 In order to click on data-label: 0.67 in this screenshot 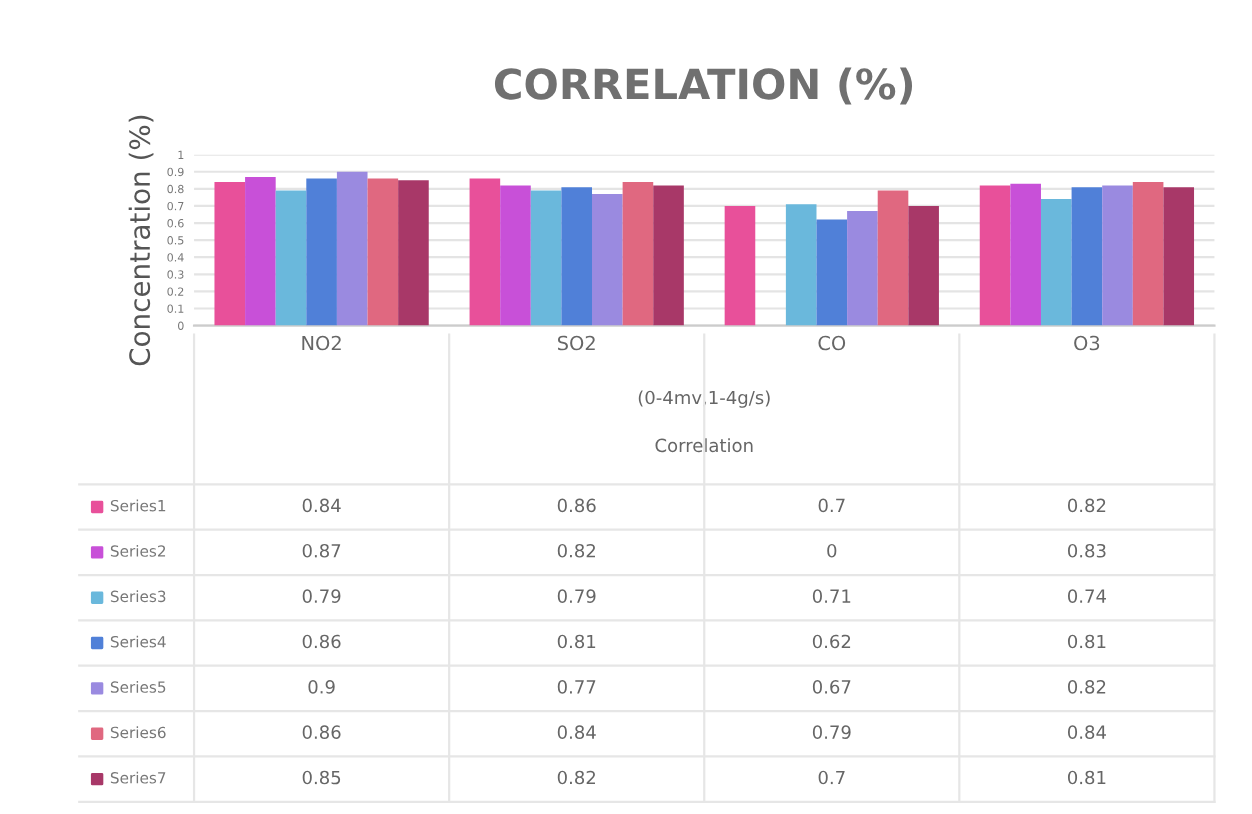, I will do `click(831, 686)`.